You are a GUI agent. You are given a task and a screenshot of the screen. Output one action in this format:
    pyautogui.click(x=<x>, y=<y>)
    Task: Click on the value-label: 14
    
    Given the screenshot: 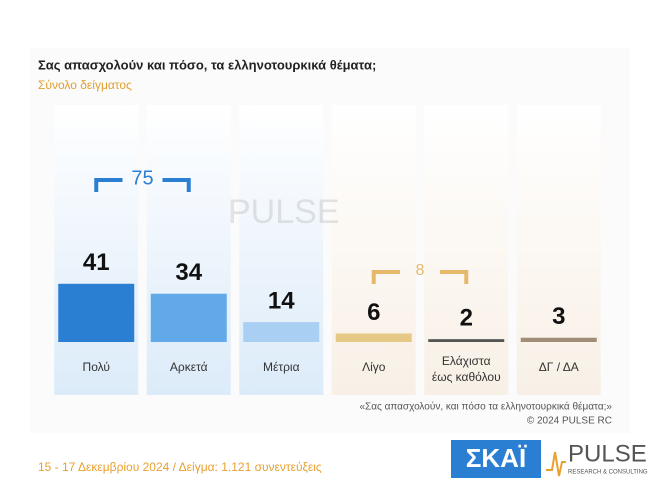 What is the action you would take?
    pyautogui.click(x=281, y=300)
    